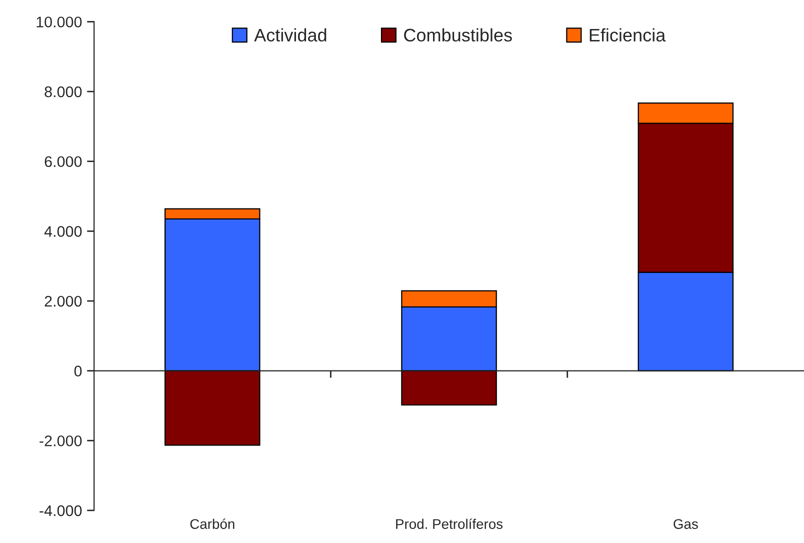 The width and height of the screenshot is (804, 543). Describe the element at coordinates (59, 22) in the screenshot. I see `y-tick-label: 10.000` at that location.